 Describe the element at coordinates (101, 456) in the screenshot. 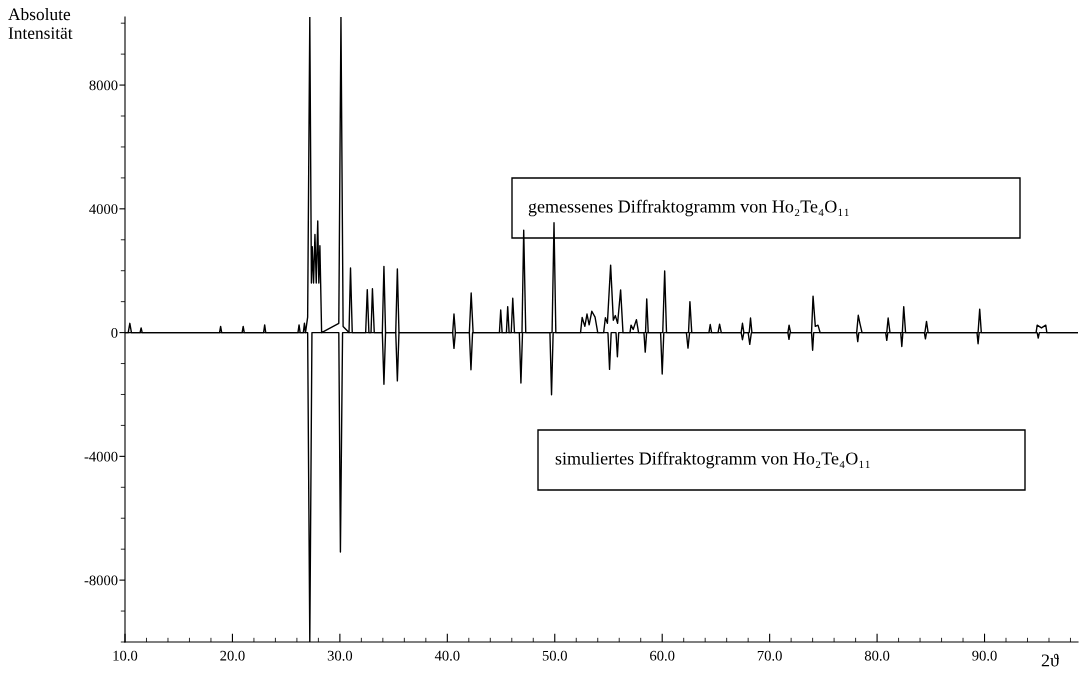

I see `y-tick-label: -4000` at that location.